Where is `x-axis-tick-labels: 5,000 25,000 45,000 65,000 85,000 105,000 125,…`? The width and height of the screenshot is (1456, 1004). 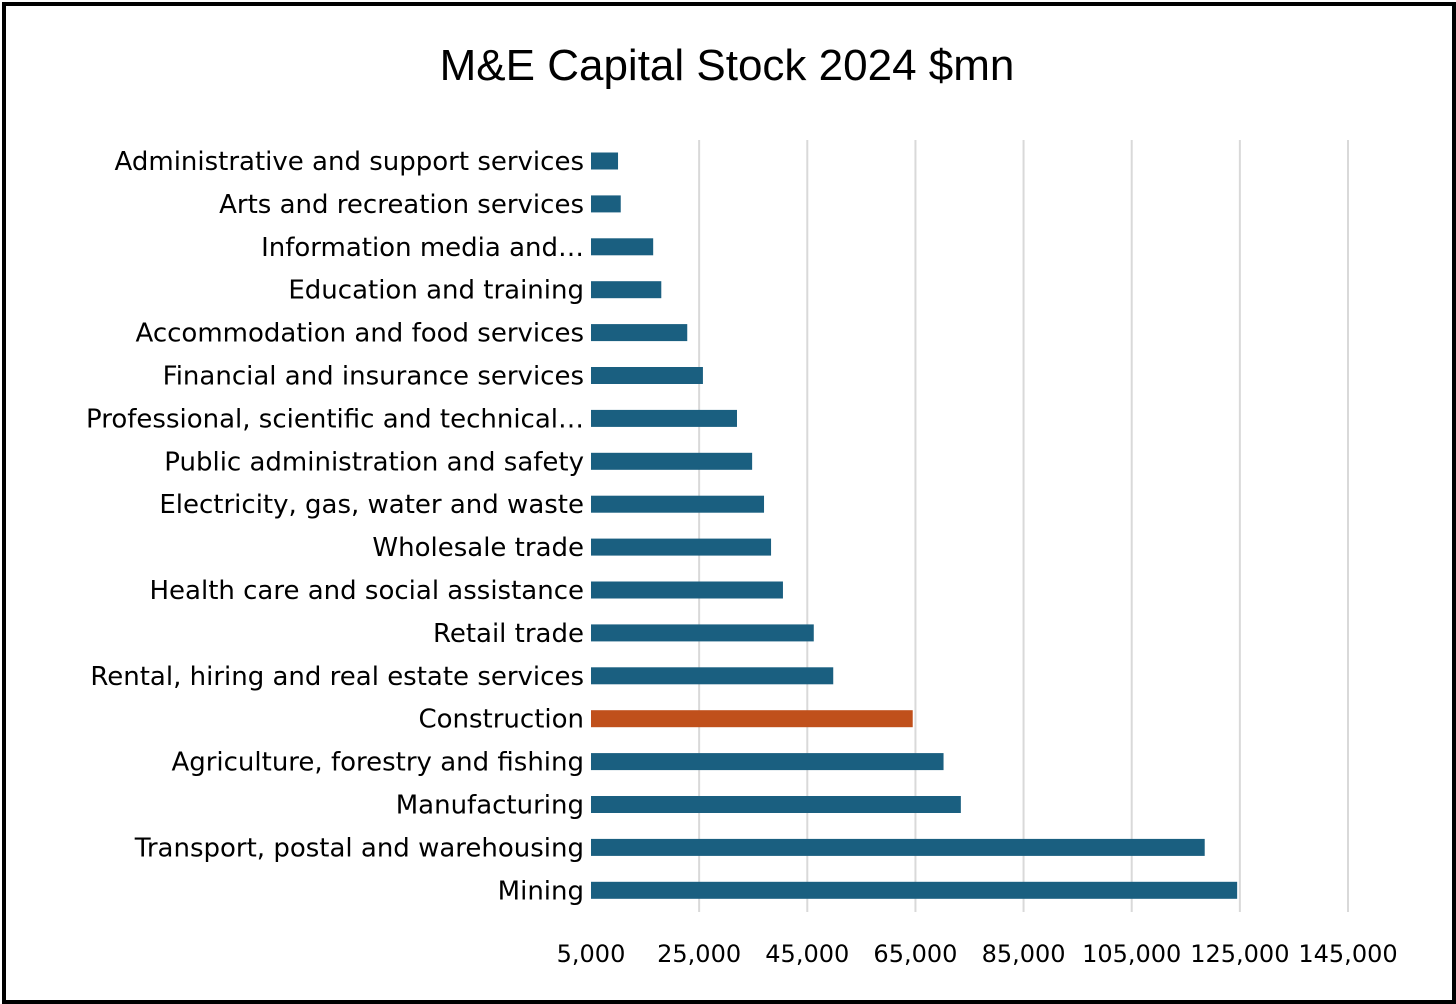
x-axis-tick-labels: 5,000 25,000 45,000 65,000 85,000 105,000 125,… is located at coordinates (977, 954).